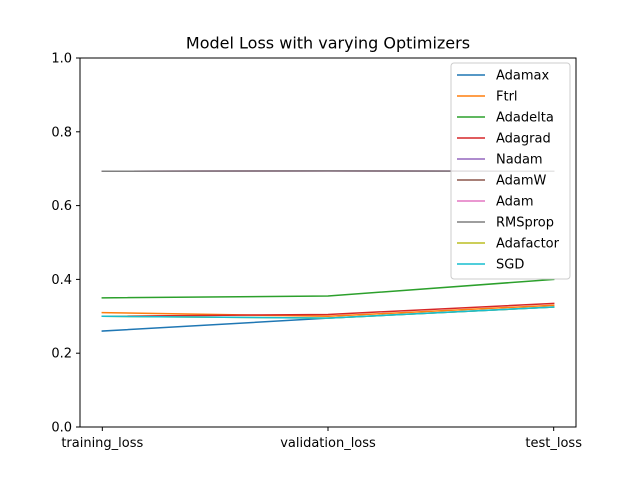  What do you see at coordinates (525, 118) in the screenshot?
I see `legend-label-adadelta: Adadelta` at bounding box center [525, 118].